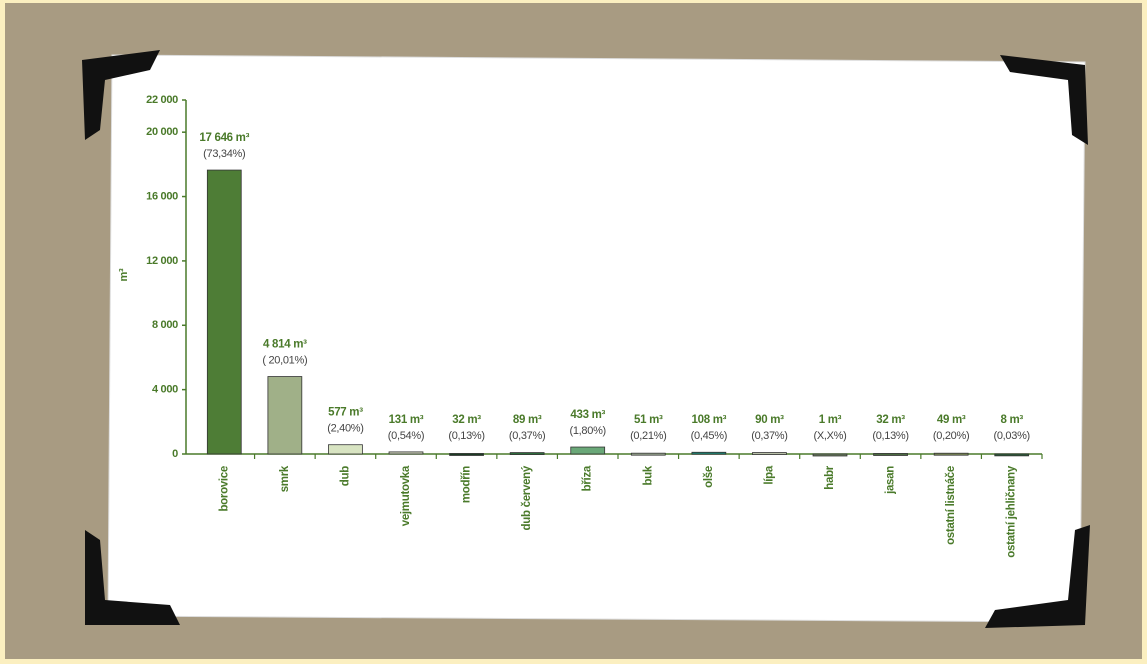 The width and height of the screenshot is (1147, 669). Describe the element at coordinates (124, 274) in the screenshot. I see `y-axis-label: m³` at that location.